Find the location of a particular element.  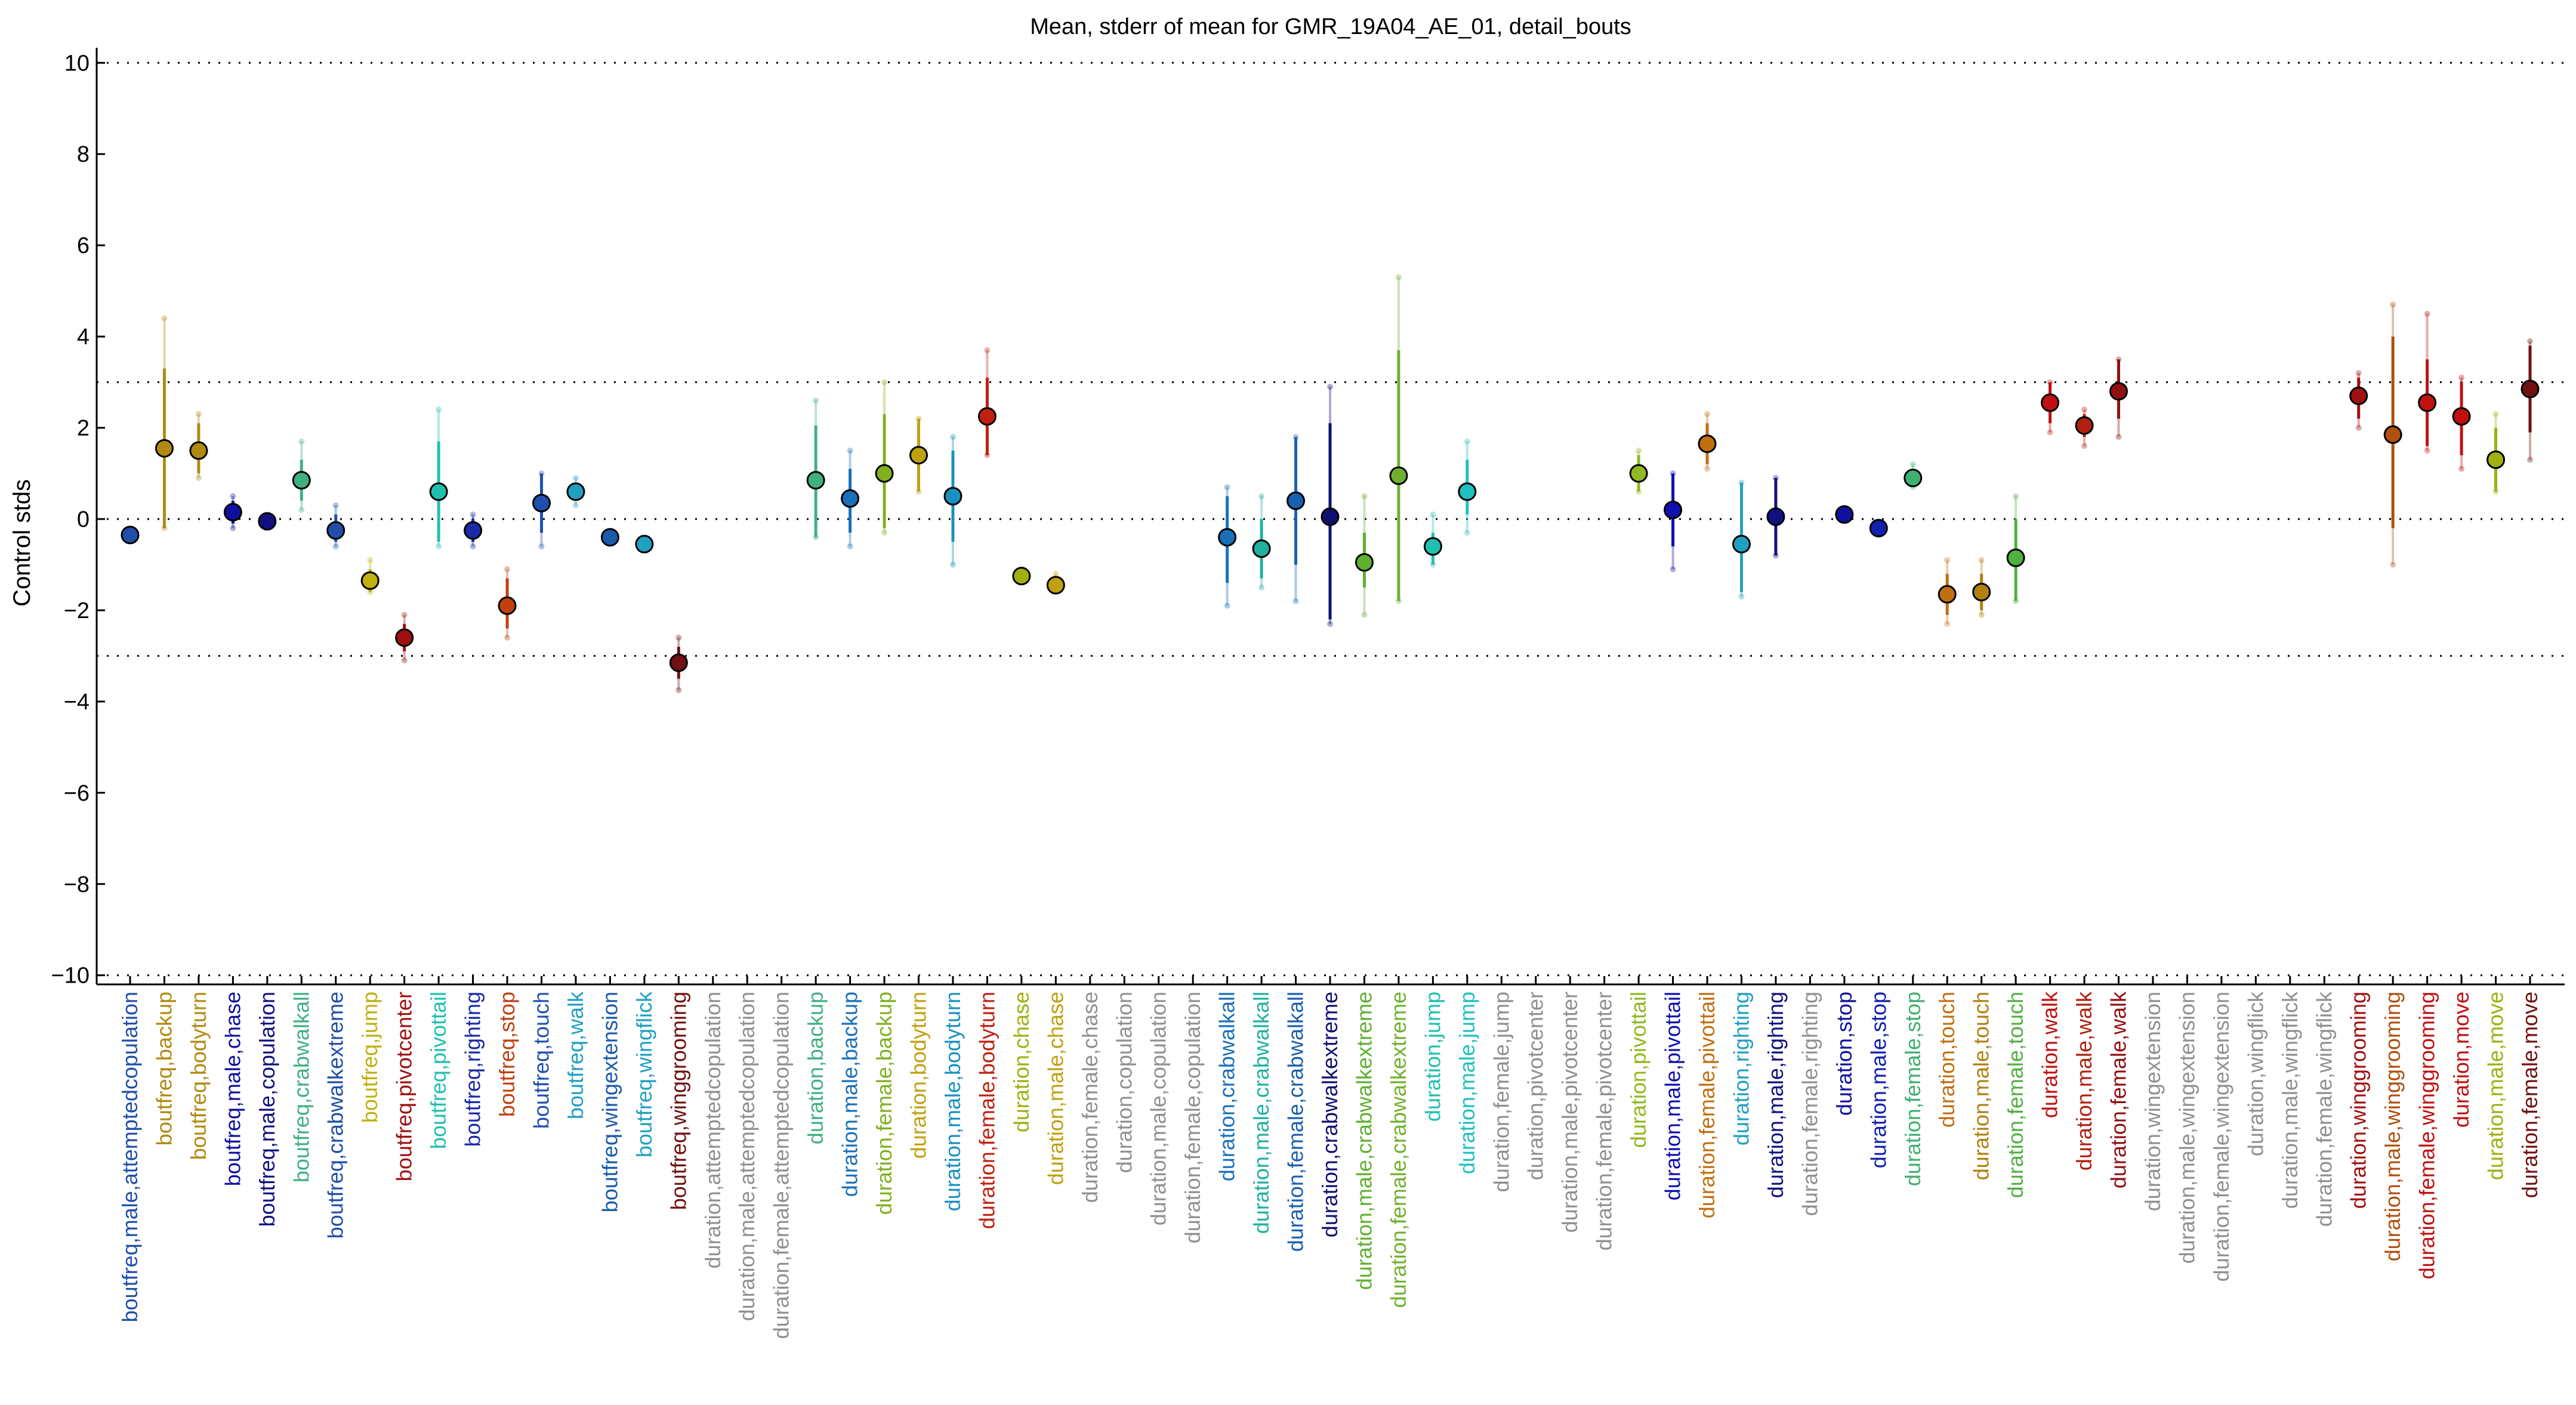

x-tick-label: duration,female,chase is located at coordinates (1090, 1097).